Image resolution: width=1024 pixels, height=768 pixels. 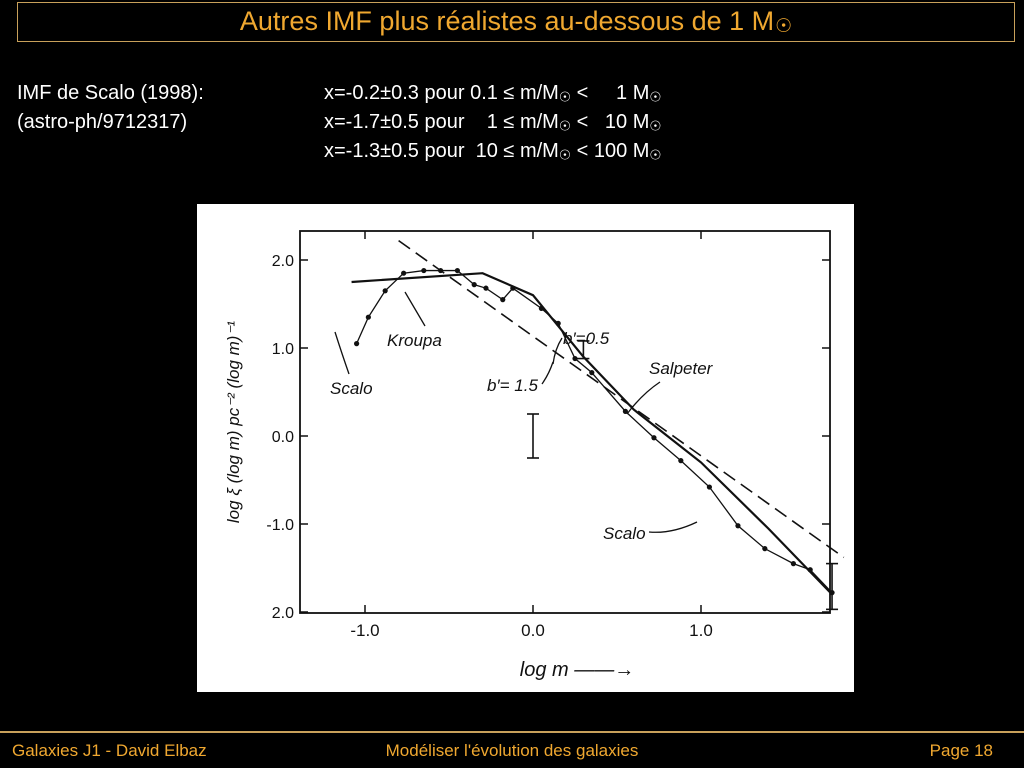 I want to click on scalo-reference: IMF de Scalo (1998):, so click(x=110, y=93).